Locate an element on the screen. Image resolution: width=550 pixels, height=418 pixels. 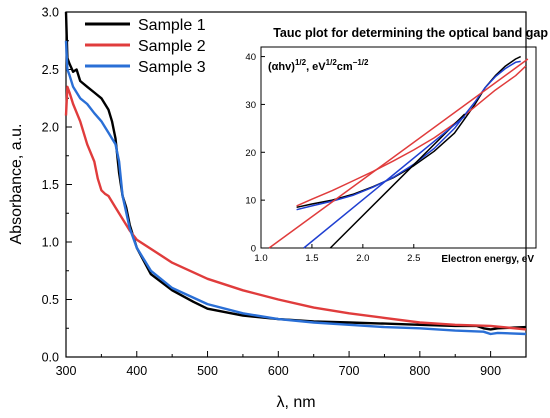
main-x-tick-label: 300 is located at coordinates (66, 371).